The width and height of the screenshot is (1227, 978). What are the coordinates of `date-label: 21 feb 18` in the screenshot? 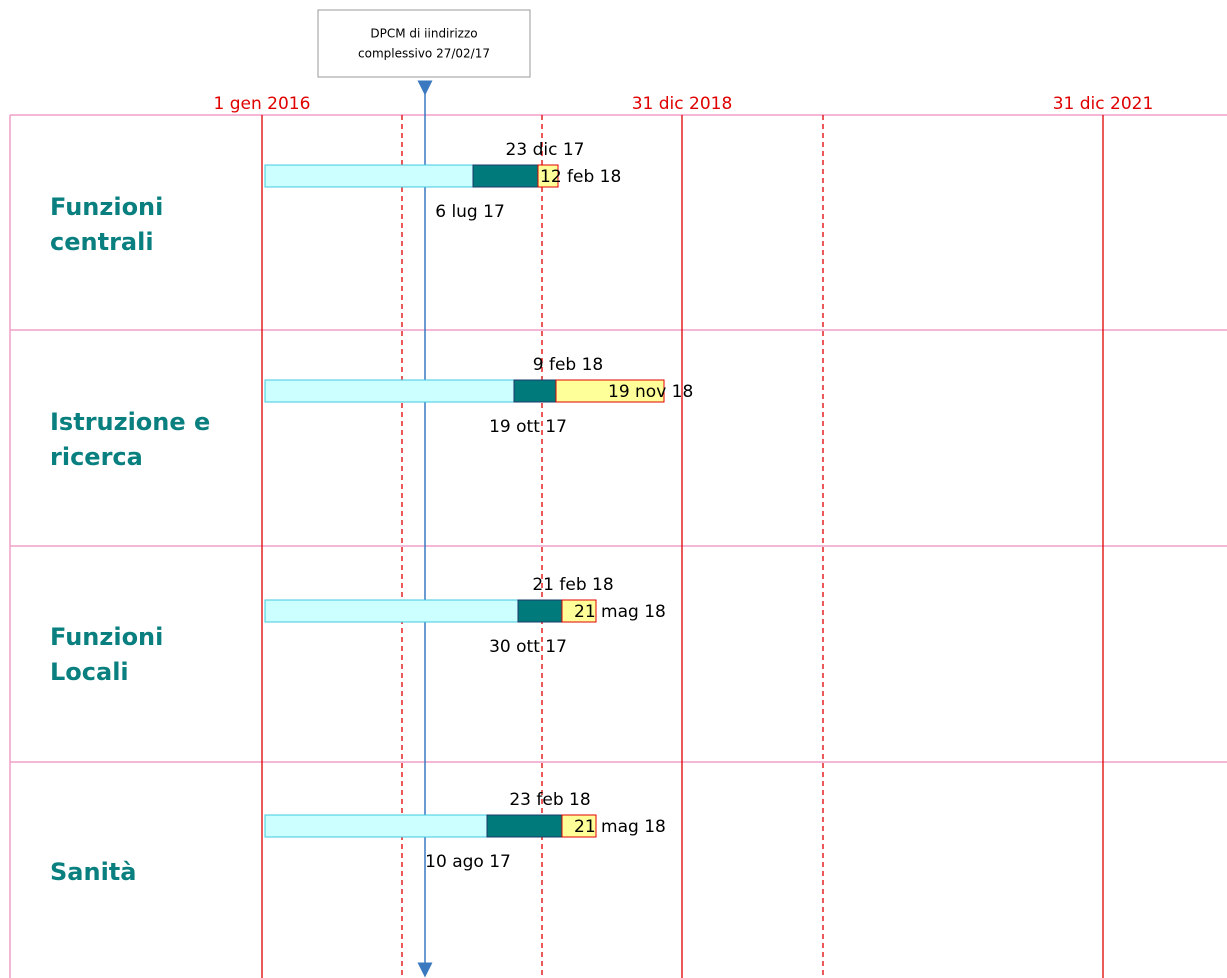 It's located at (572, 585).